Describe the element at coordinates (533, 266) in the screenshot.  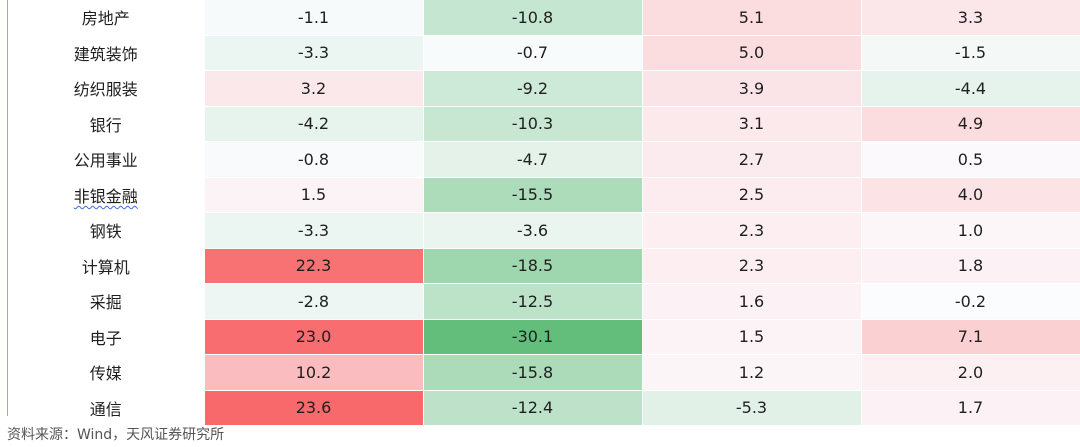
I see `heatmap-cell: -18.5` at that location.